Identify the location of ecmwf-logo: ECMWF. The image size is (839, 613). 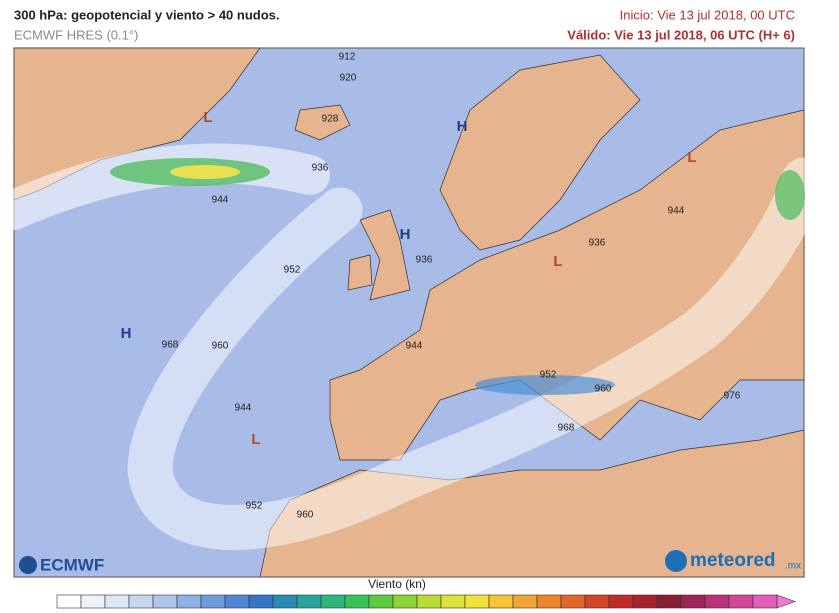
(61, 564).